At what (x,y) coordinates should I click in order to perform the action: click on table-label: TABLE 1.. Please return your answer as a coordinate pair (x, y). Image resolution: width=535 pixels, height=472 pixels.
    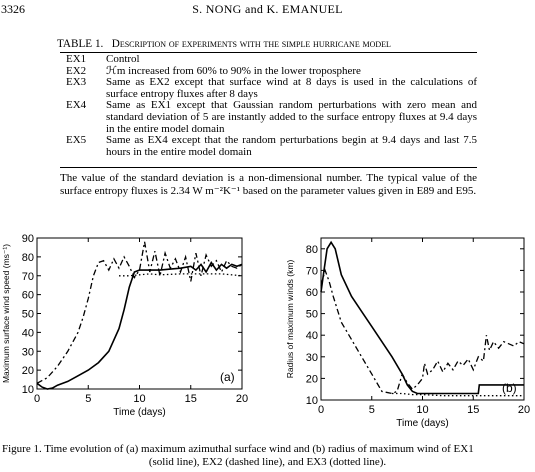
    Looking at the image, I should click on (80, 44).